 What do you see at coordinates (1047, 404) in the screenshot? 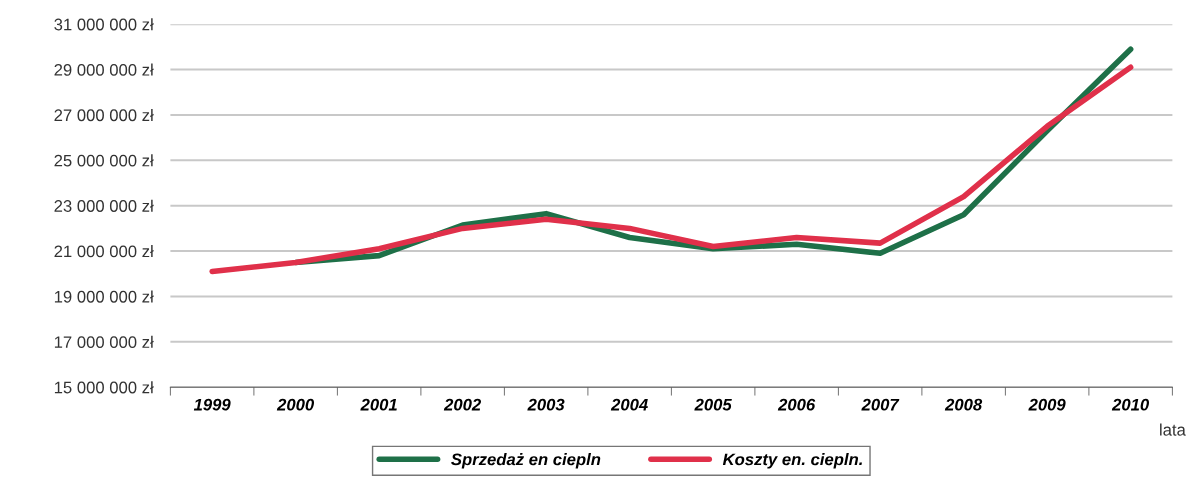
I see `x-tick-label: 2009` at bounding box center [1047, 404].